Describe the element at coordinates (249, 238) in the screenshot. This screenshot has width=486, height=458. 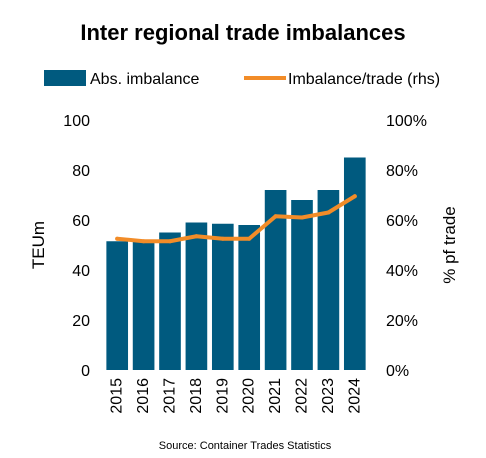
I see `line-point-2020` at that location.